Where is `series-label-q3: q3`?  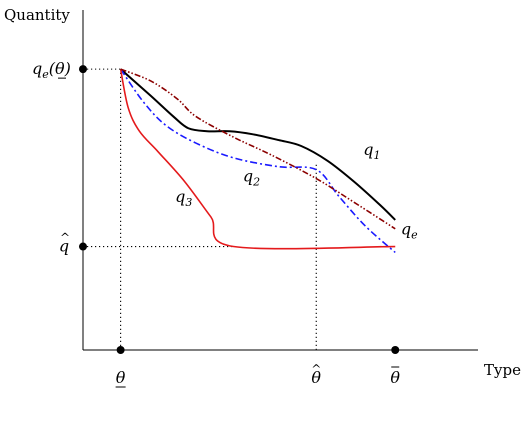 series-label-q3: q3 is located at coordinates (183, 198).